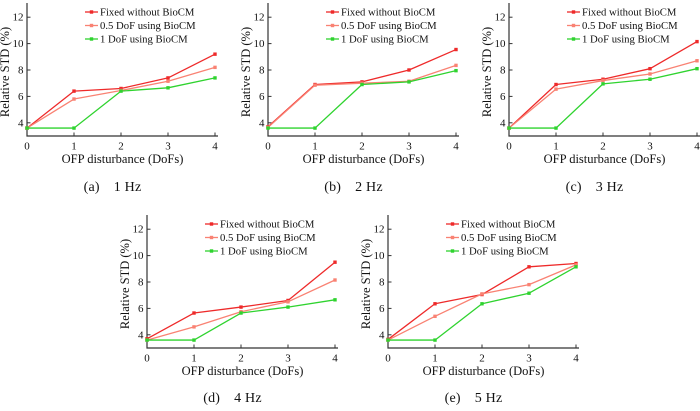 The image size is (700, 411). I want to click on caption-index: (c), so click(573, 187).